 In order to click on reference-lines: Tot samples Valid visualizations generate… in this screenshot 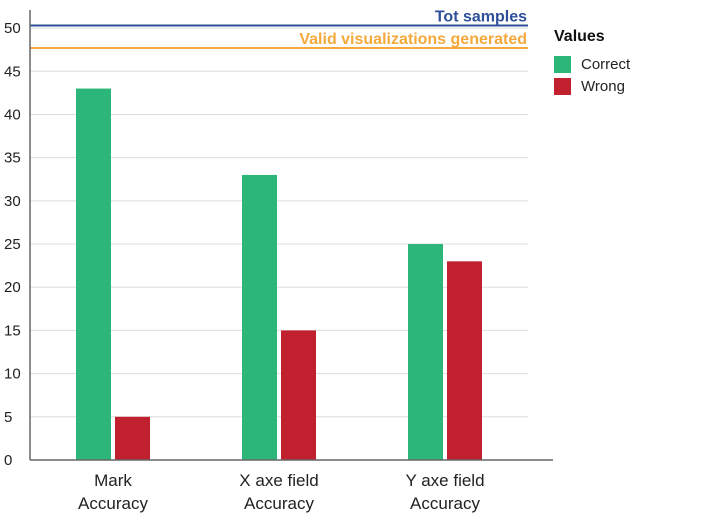, I will do `click(279, 29)`.